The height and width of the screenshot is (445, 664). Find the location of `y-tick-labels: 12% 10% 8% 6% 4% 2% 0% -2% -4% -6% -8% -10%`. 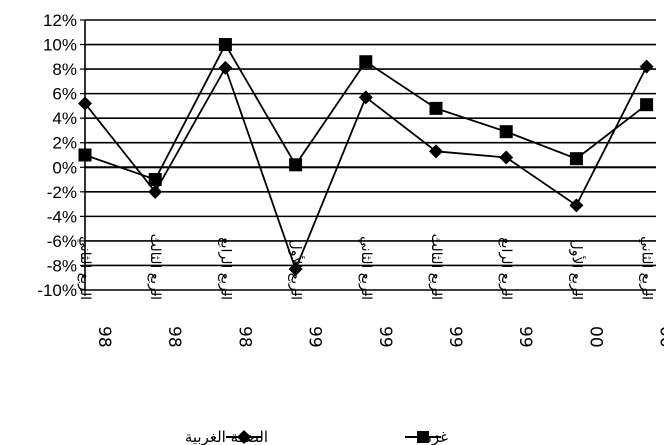

y-tick-labels: 12% 10% 8% 6% 4% 2% 0% -2% -4% -6% -8% -10% is located at coordinates (57, 155).